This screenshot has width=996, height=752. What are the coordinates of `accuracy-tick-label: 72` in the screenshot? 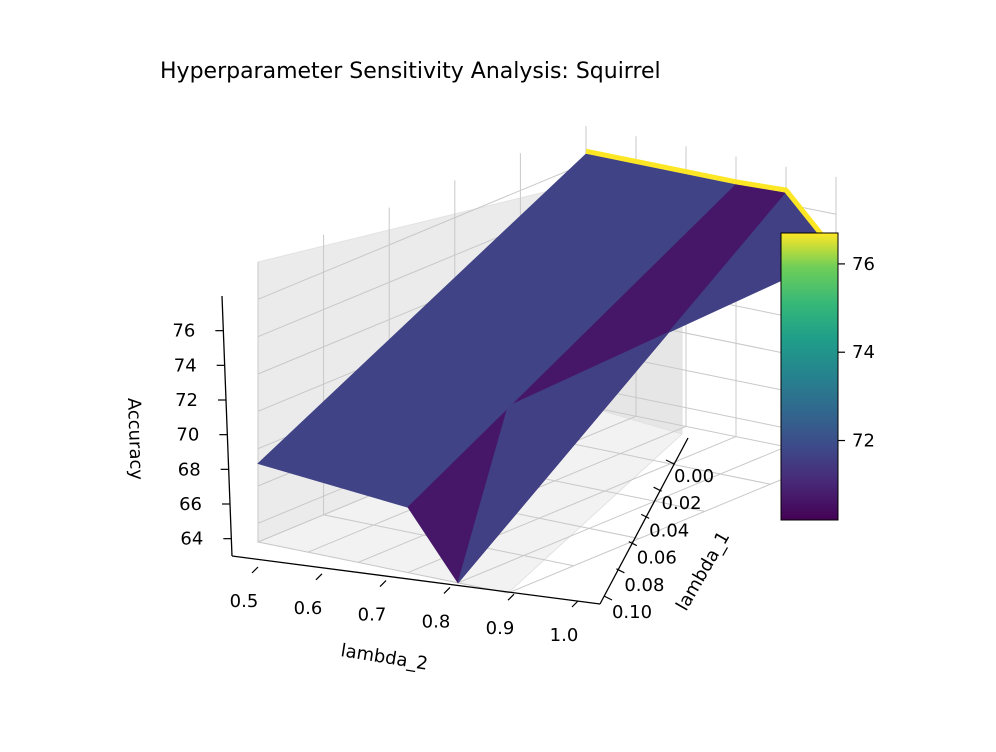 It's located at (186, 400).